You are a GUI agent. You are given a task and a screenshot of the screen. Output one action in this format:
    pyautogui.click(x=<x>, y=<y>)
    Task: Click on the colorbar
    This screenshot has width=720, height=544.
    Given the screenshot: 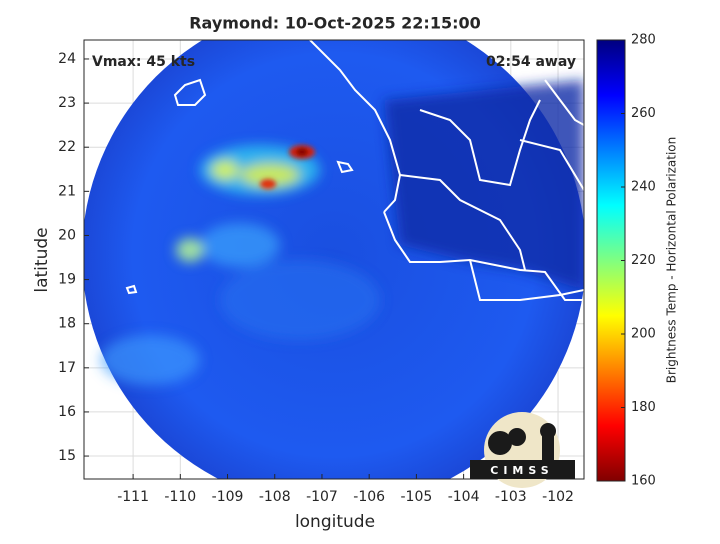 What is the action you would take?
    pyautogui.click(x=611, y=260)
    